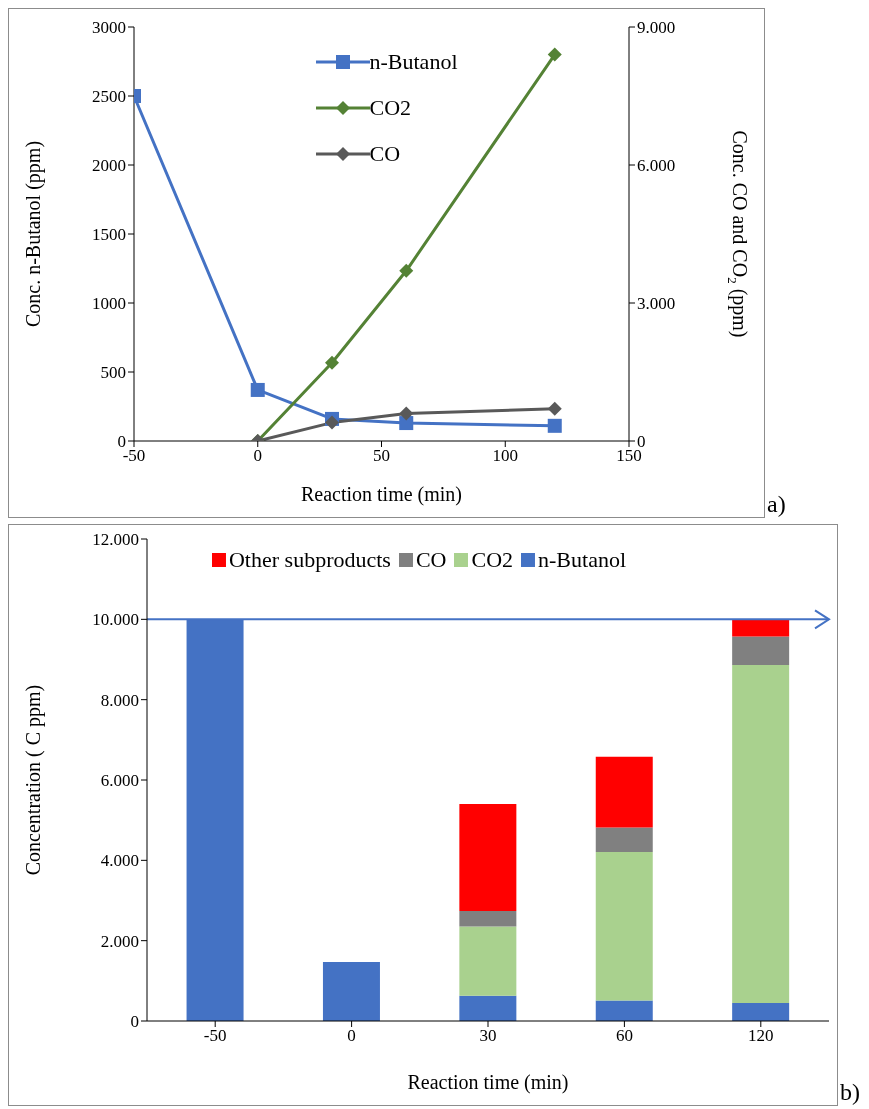 The width and height of the screenshot is (869, 1109). I want to click on y-tick-label: 500, so click(113, 373).